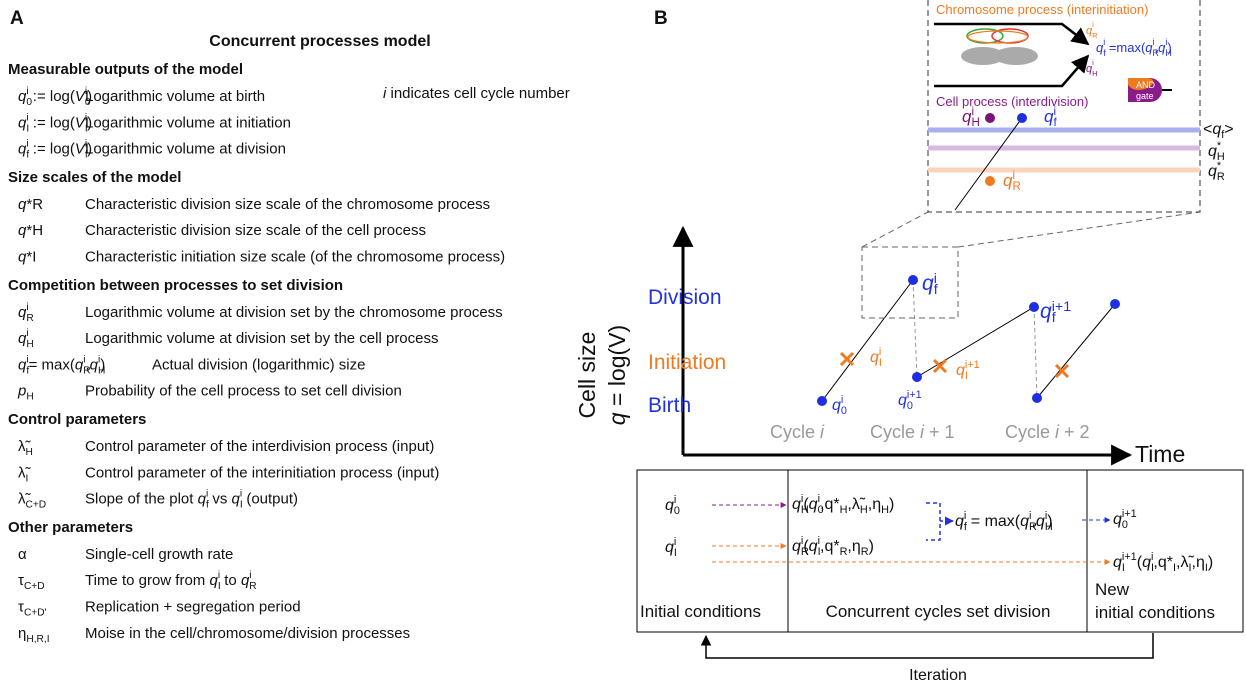 This screenshot has height=683, width=1246. What do you see at coordinates (185, 149) in the screenshot?
I see `text-part: Logarithmic volume at division` at bounding box center [185, 149].